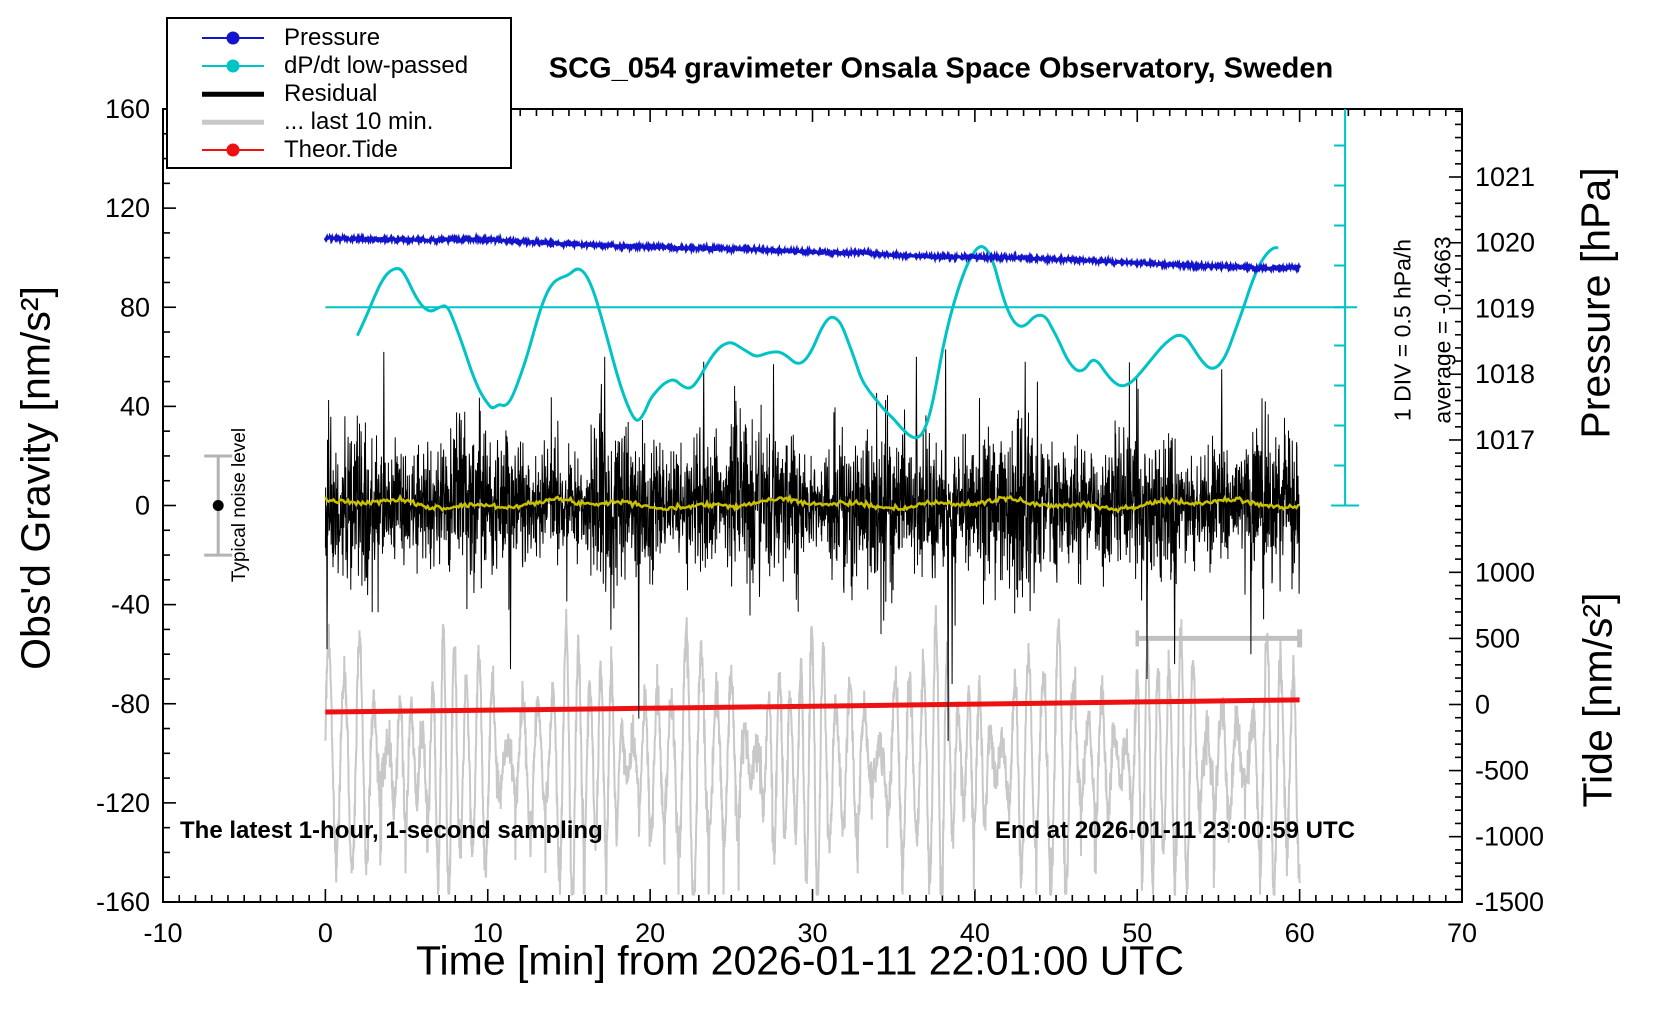  Describe the element at coordinates (376, 65) in the screenshot. I see `legend-label: dP/dt low-passed` at that location.